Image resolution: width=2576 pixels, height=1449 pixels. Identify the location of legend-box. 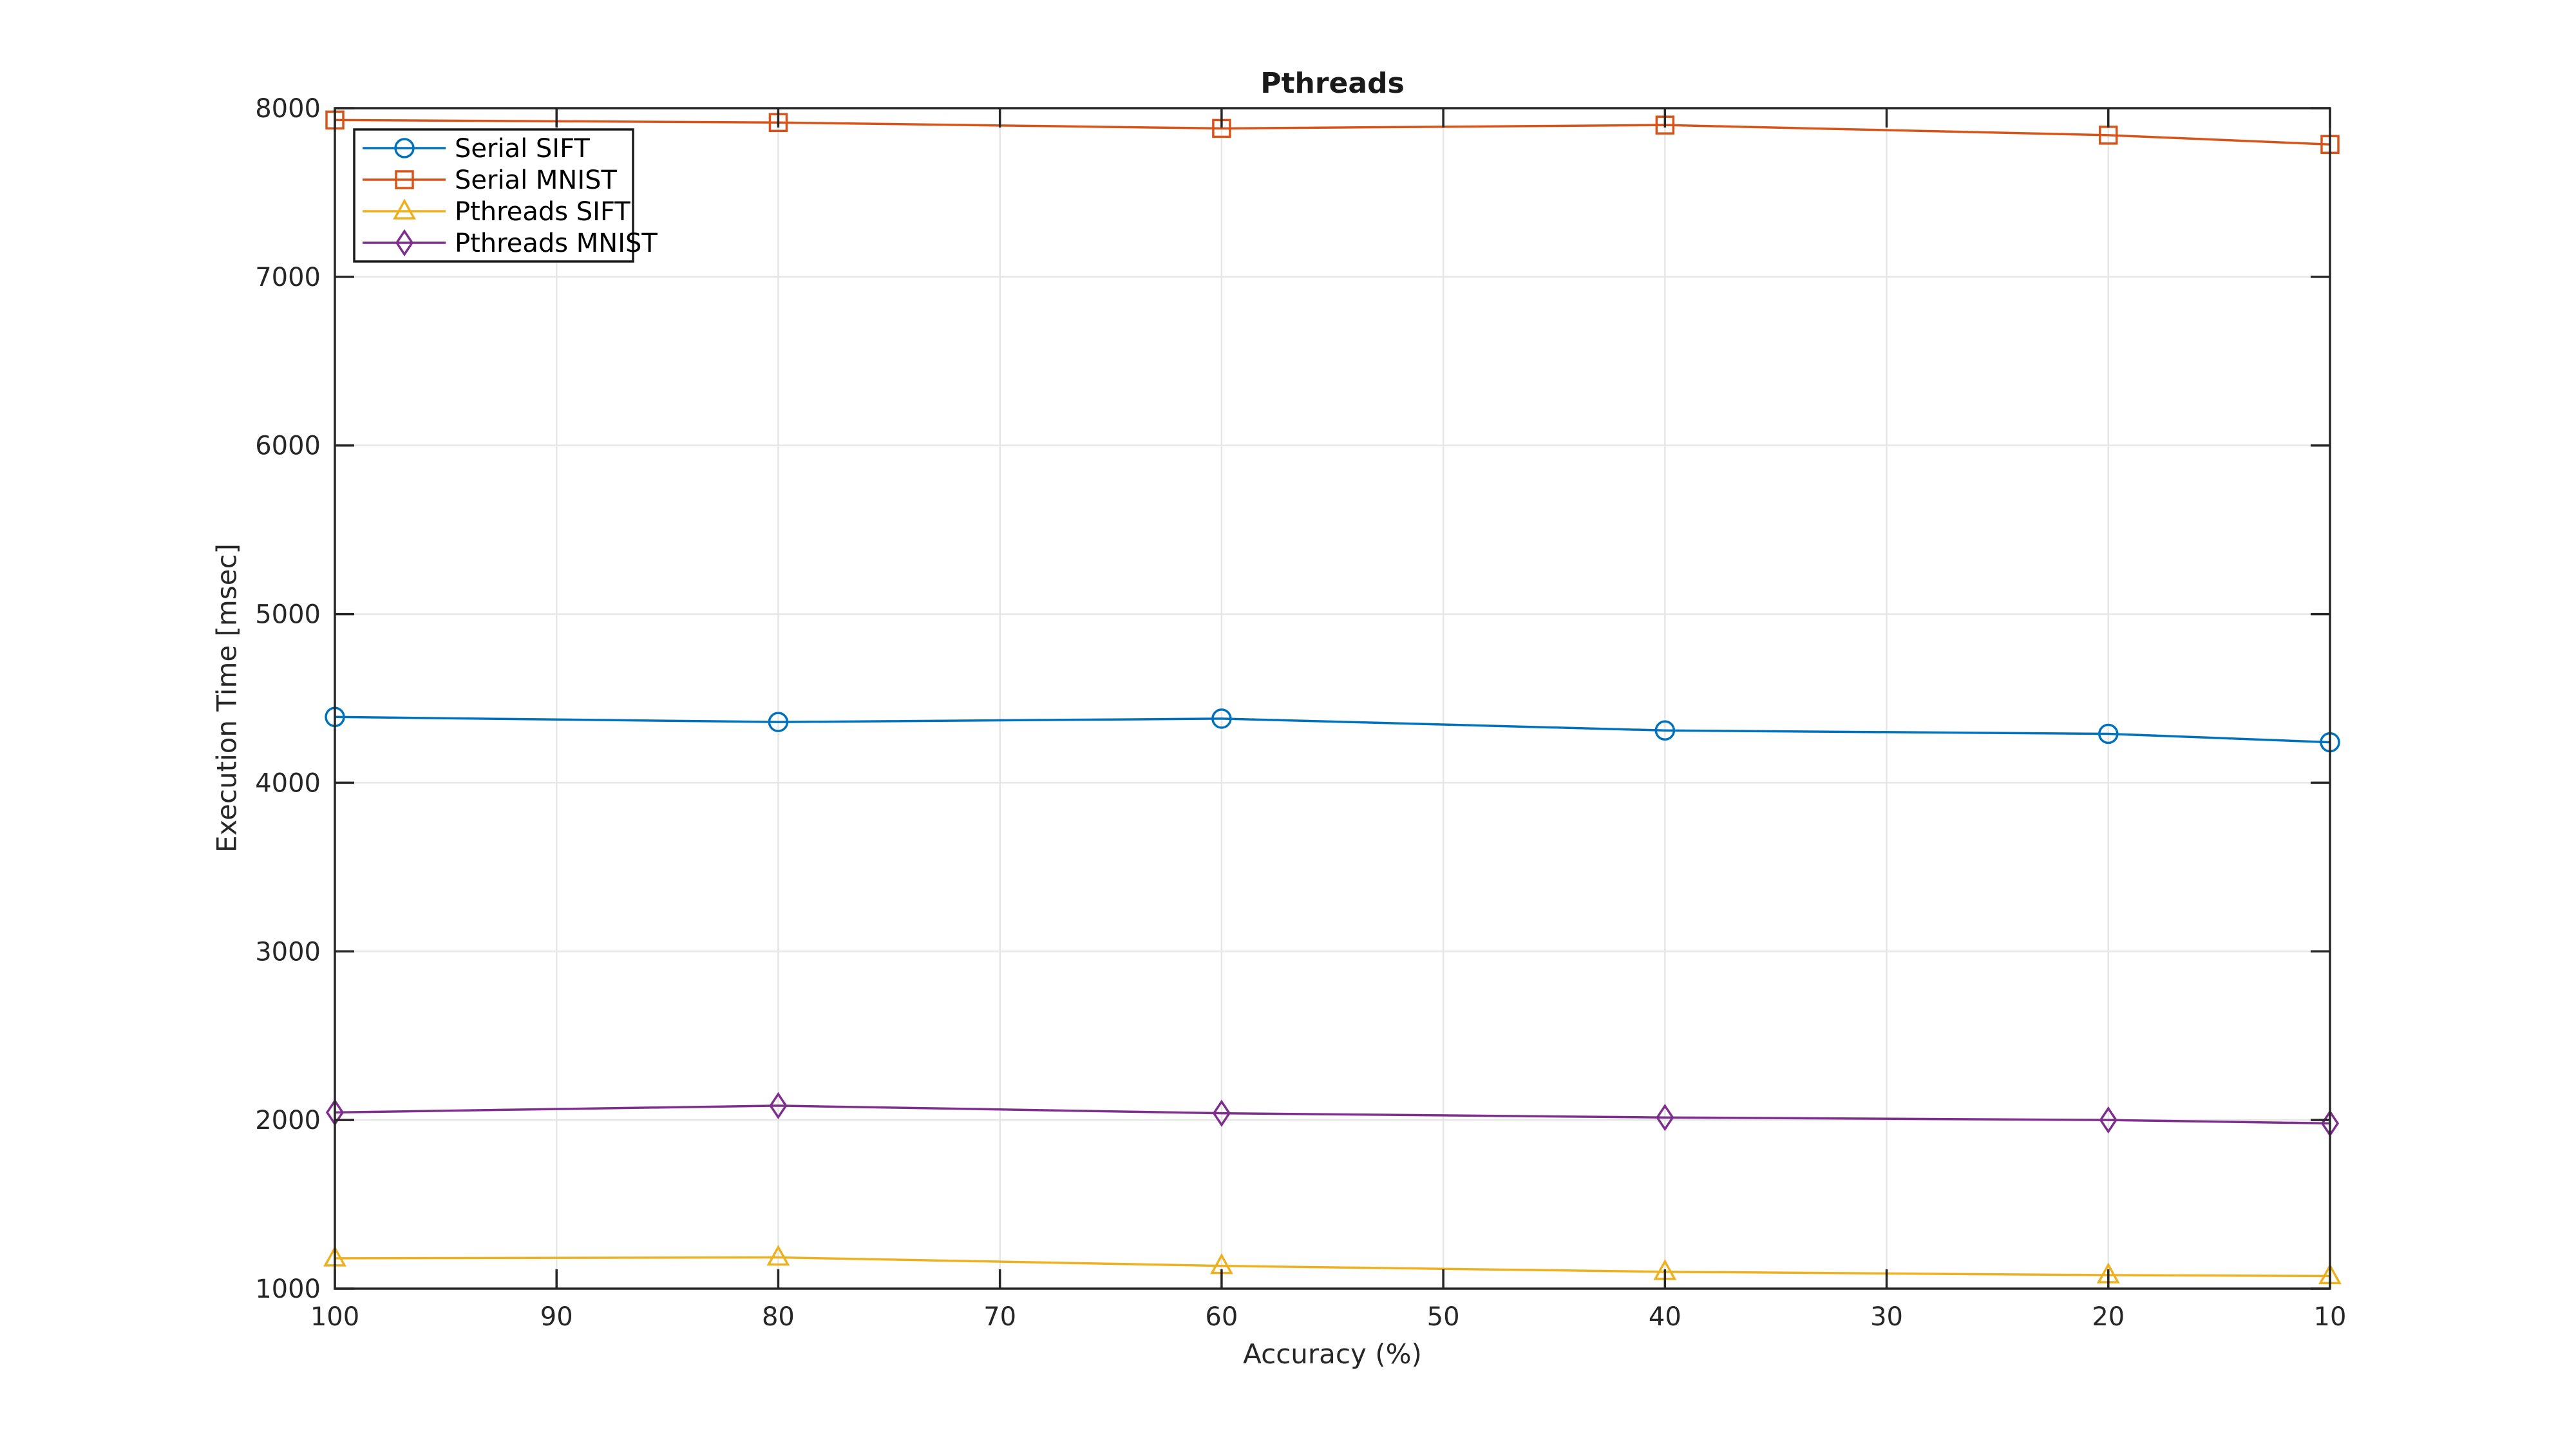
(494, 195).